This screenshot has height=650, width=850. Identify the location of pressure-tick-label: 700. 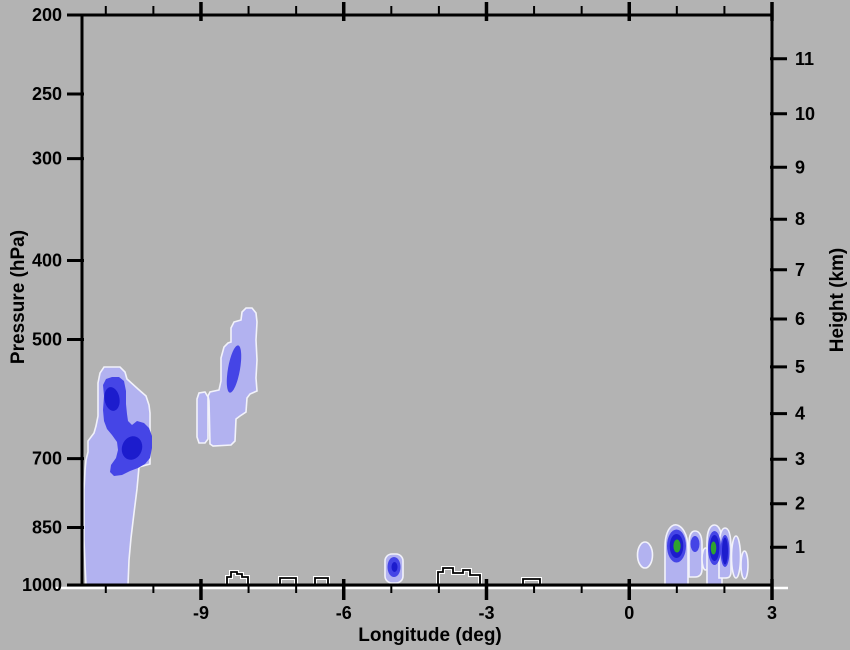
(47, 459).